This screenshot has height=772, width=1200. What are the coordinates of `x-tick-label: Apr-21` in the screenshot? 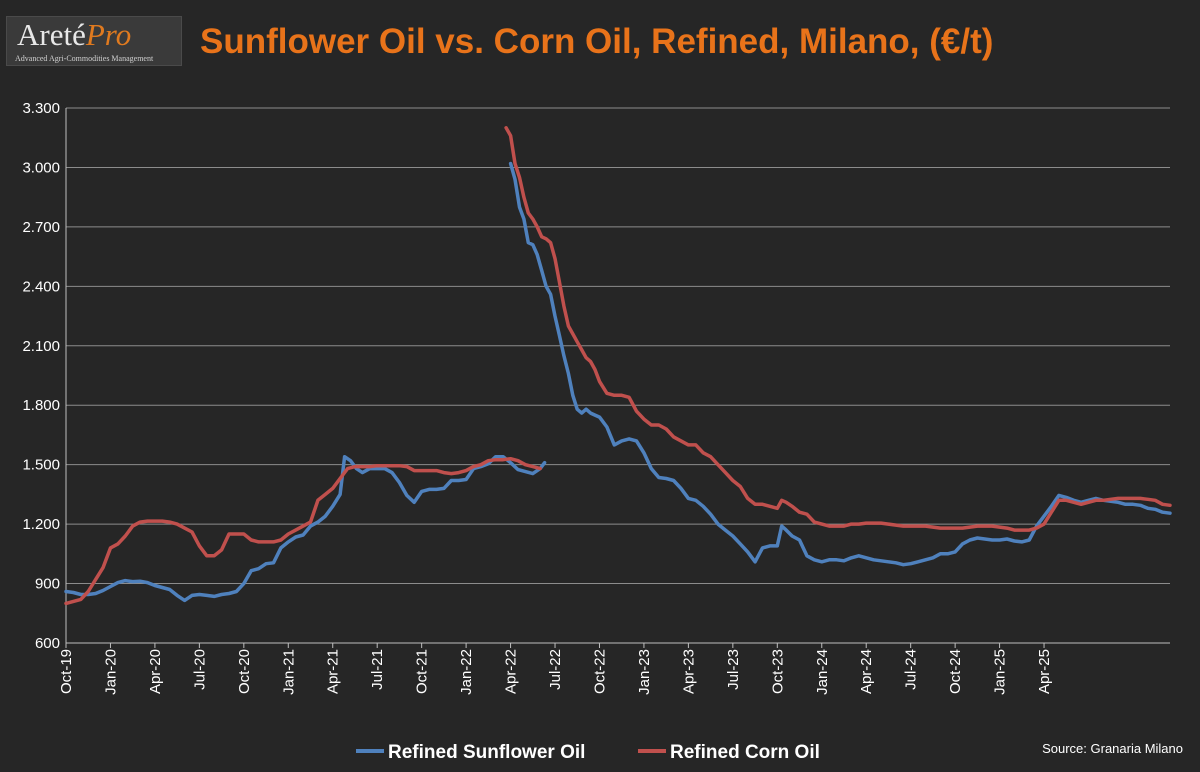 It's located at (333, 671).